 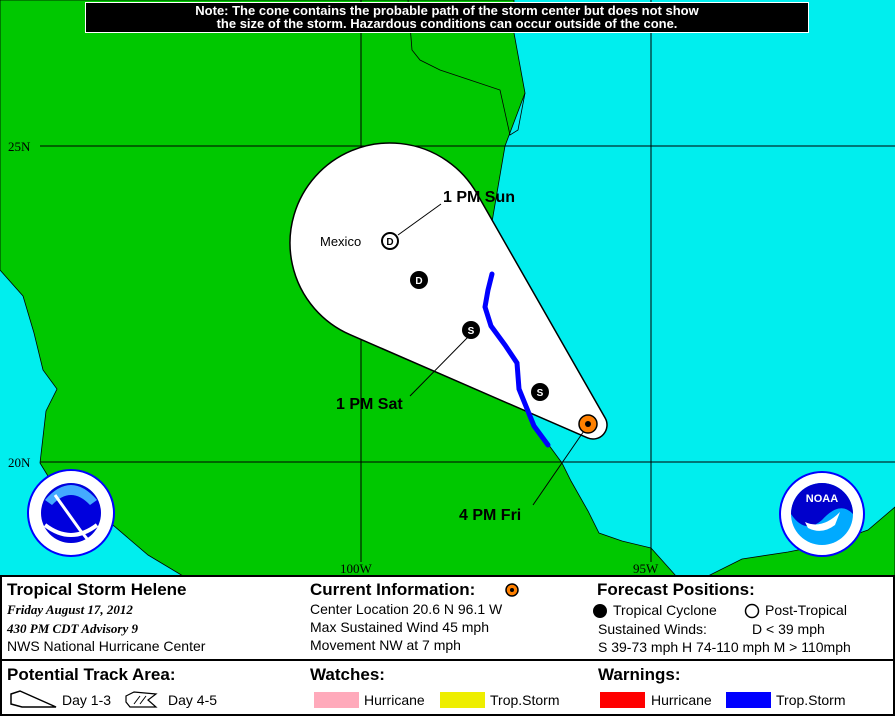 What do you see at coordinates (399, 627) in the screenshot?
I see `max-sustained-wind: Max Sustained Wind 45 mph` at bounding box center [399, 627].